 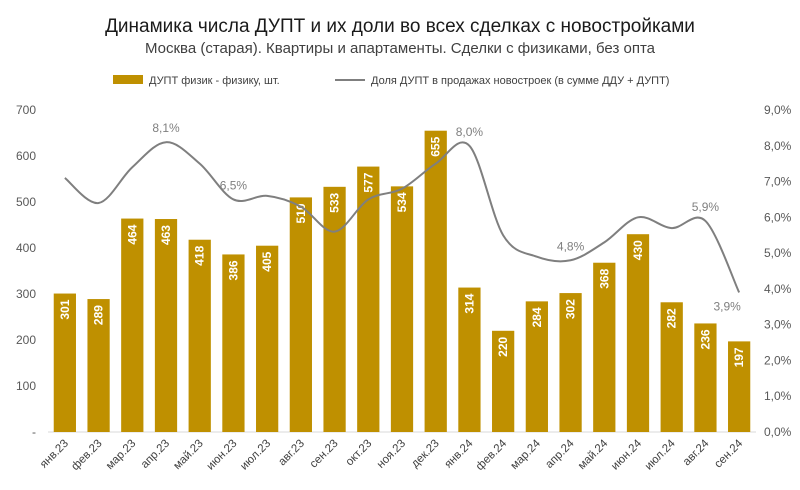 What do you see at coordinates (214, 81) in the screenshot?
I see `legend-bar-label: ДУПТ физик - физику, шт.` at bounding box center [214, 81].